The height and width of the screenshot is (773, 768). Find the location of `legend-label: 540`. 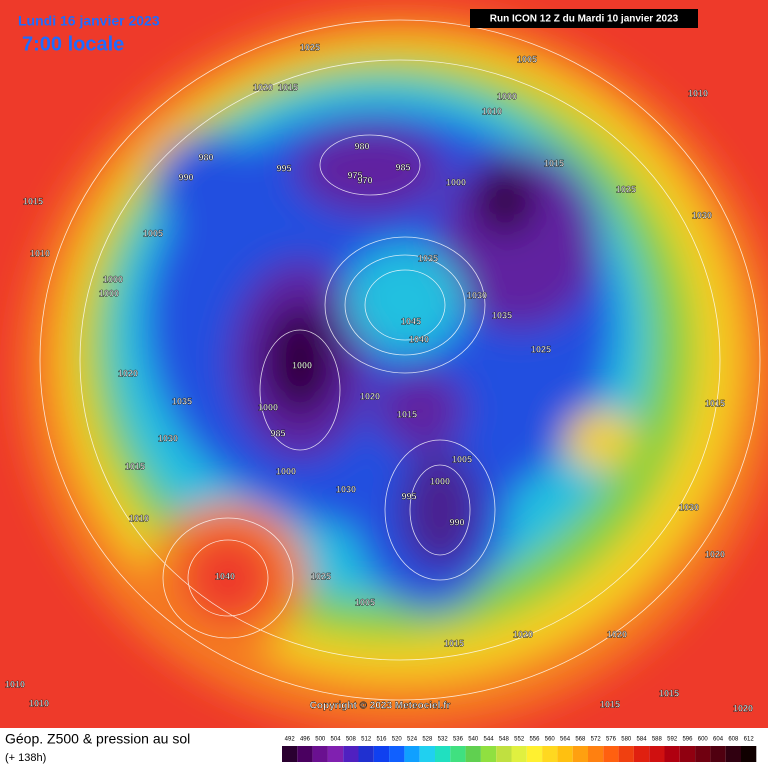

legend-label: 540 is located at coordinates (473, 740).